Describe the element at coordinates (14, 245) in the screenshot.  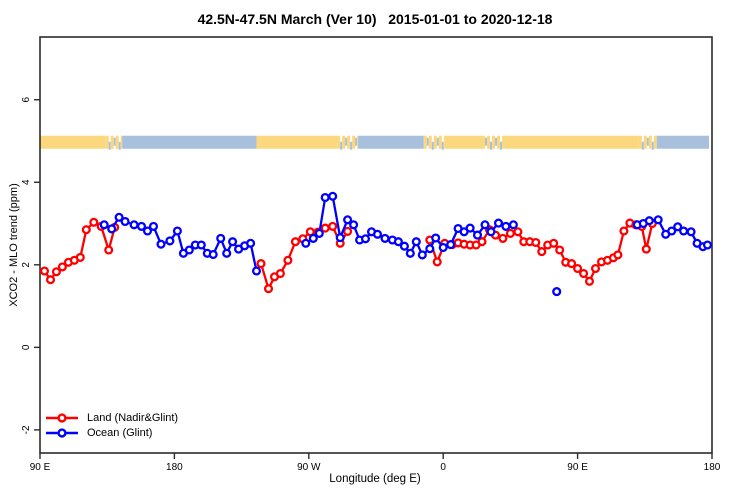
I see `y-axis-label: XCO2 - MLO trend (ppm)` at that location.